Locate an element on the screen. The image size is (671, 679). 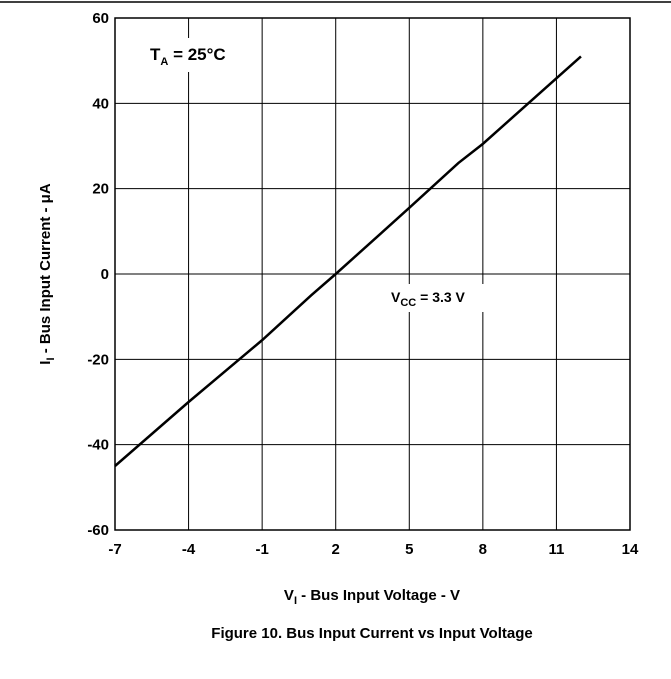
x-axis-label: VI - Bus Input Voltage - V is located at coordinates (372, 597).